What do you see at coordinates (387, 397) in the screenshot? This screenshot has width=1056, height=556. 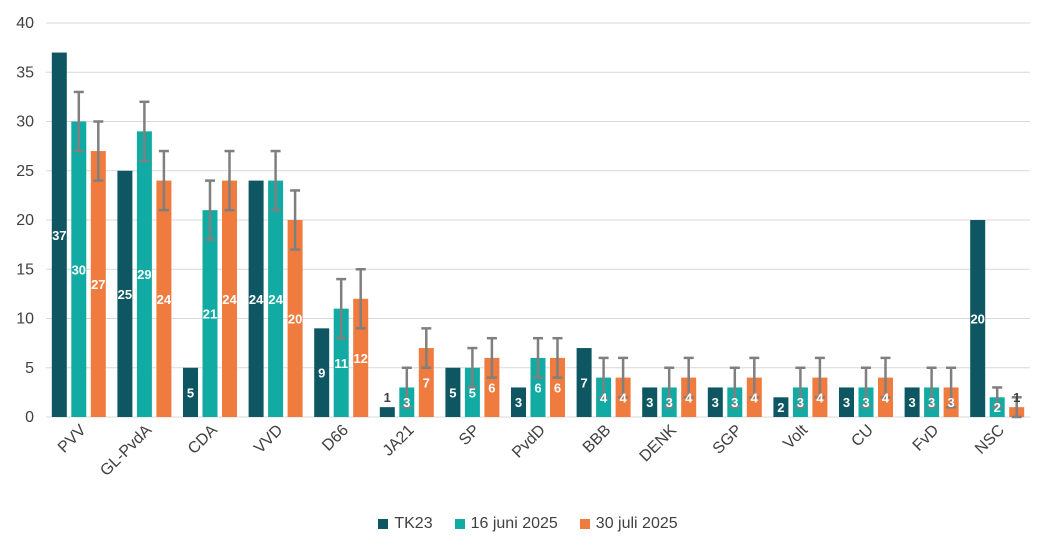 I see `data-label: 1` at bounding box center [387, 397].